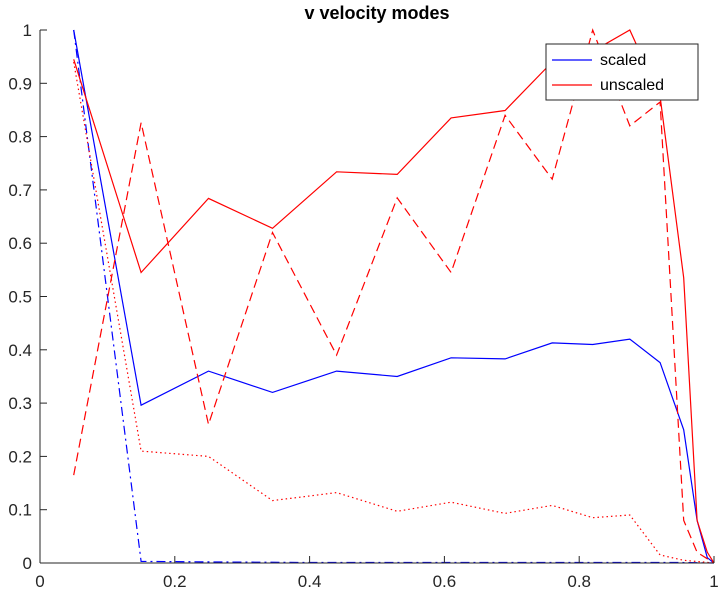 This screenshot has width=721, height=595. I want to click on legend-box, so click(622, 72).